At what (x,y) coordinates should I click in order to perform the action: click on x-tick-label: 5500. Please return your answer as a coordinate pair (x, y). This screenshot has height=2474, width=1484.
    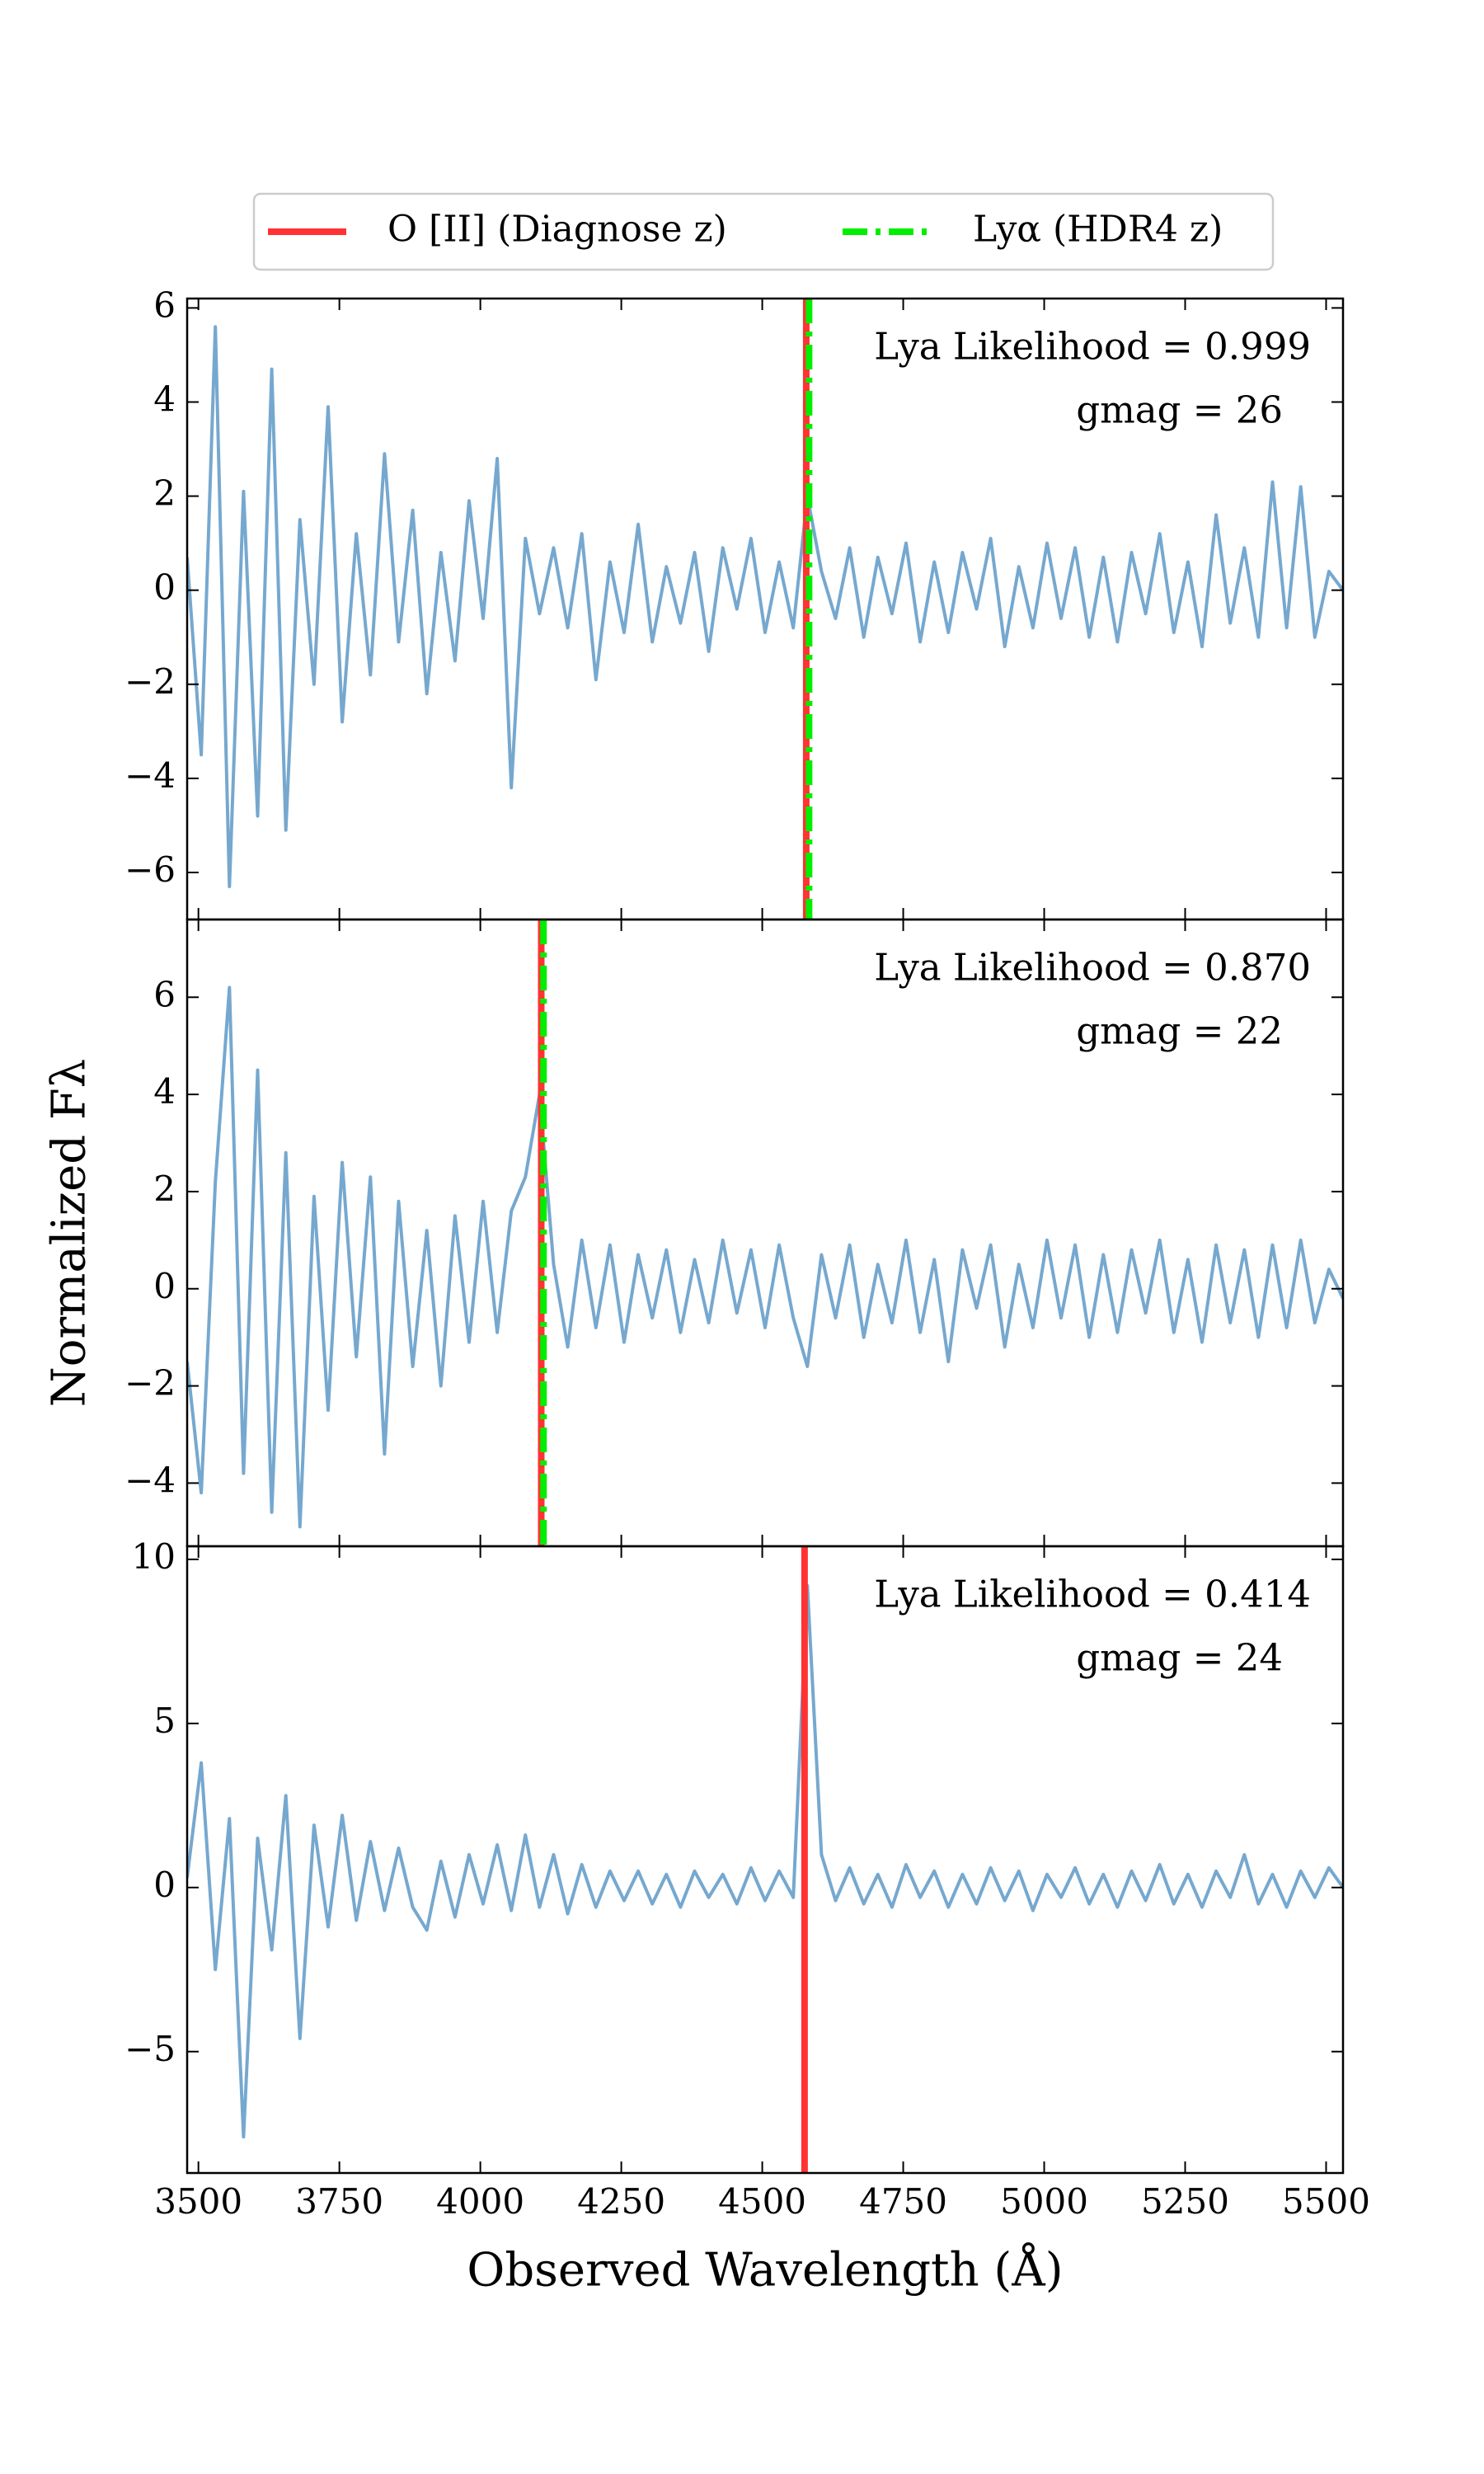
    Looking at the image, I should click on (1326, 2201).